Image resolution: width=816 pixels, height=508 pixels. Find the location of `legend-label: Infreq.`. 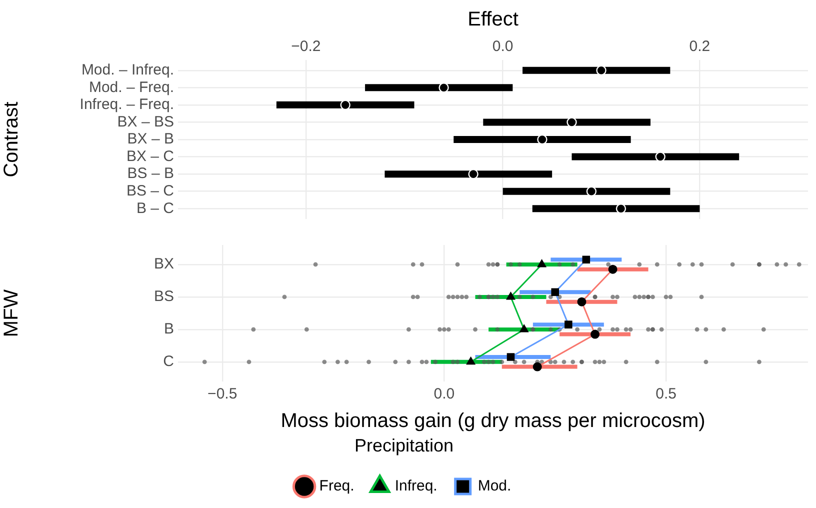

legend-label: Infreq. is located at coordinates (416, 486).